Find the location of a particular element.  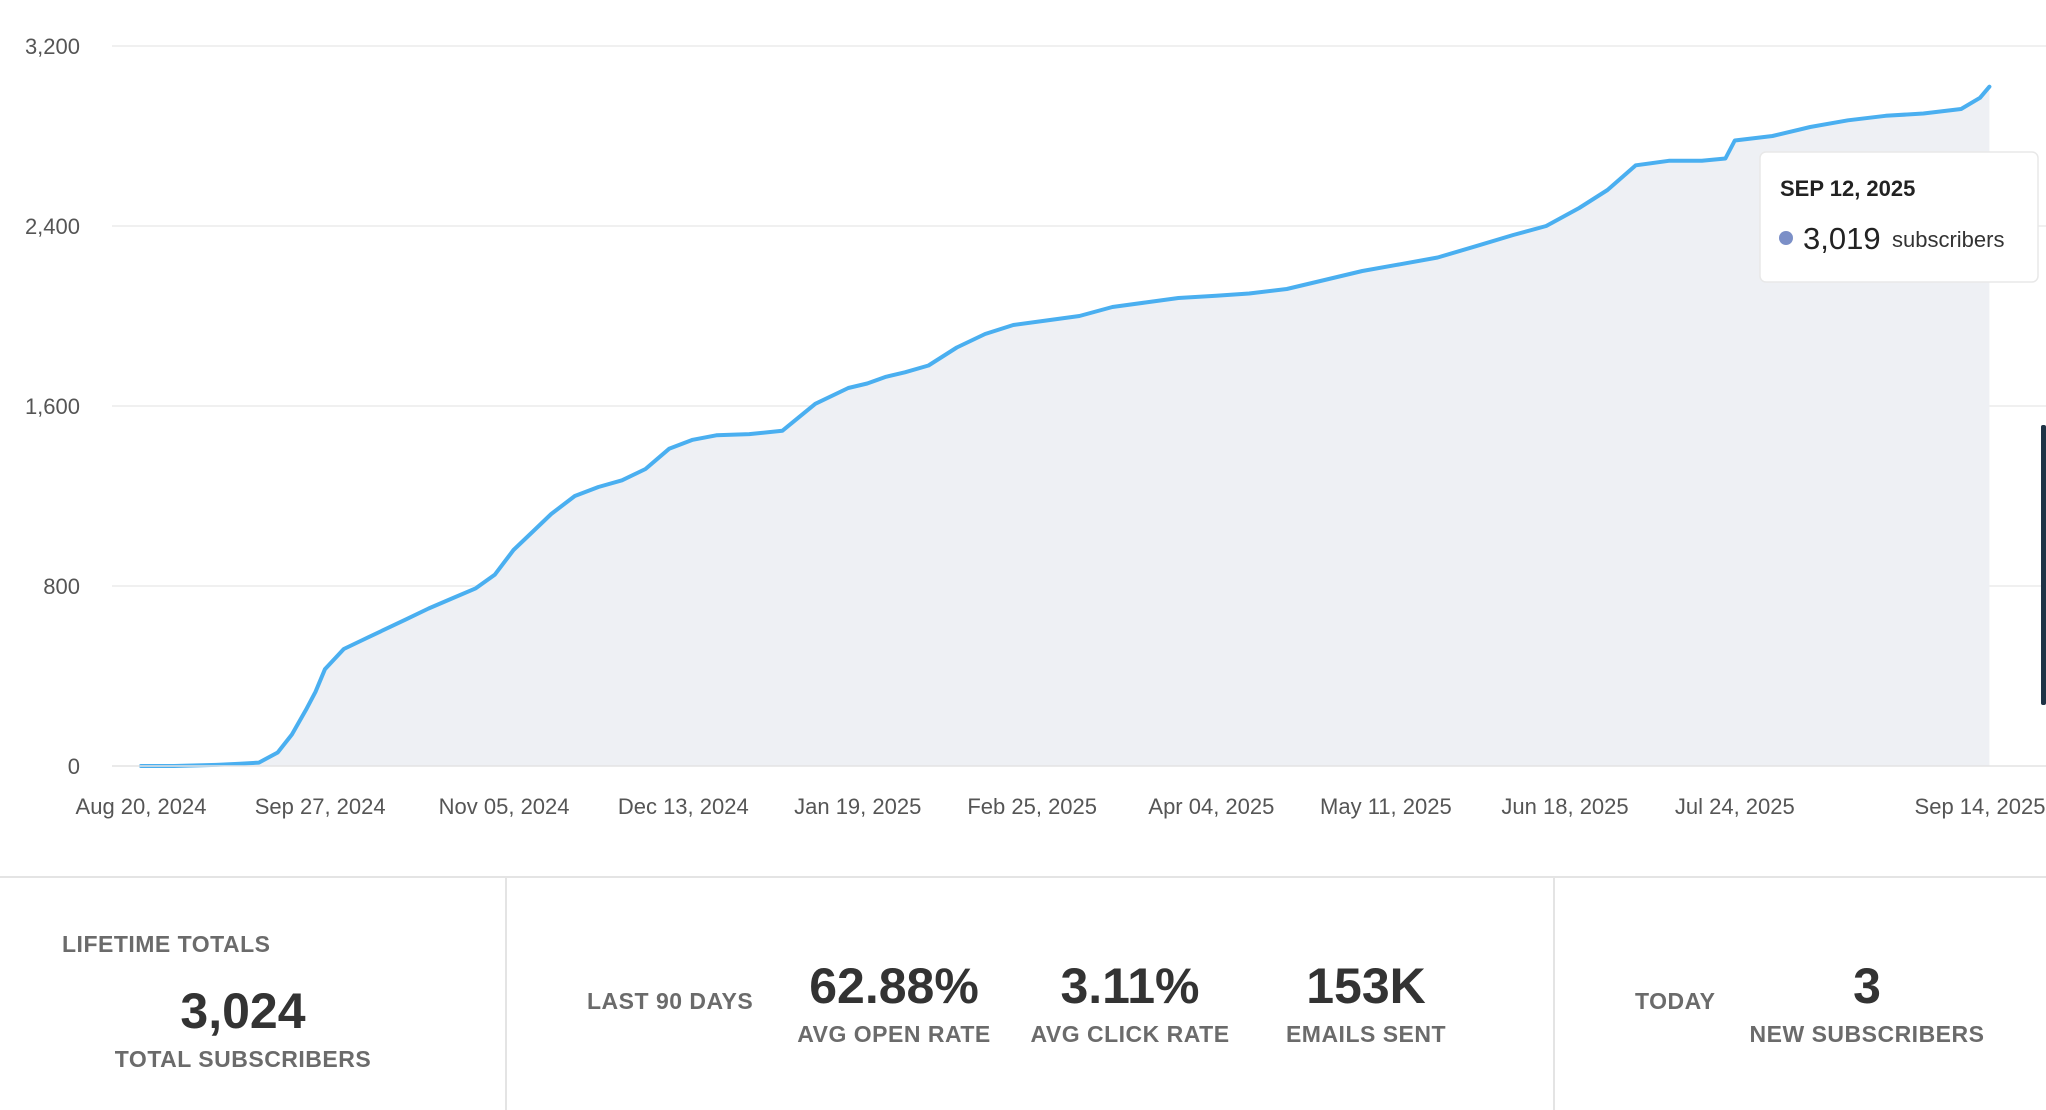

total-subscribers-value: 3,024 is located at coordinates (243, 1011).